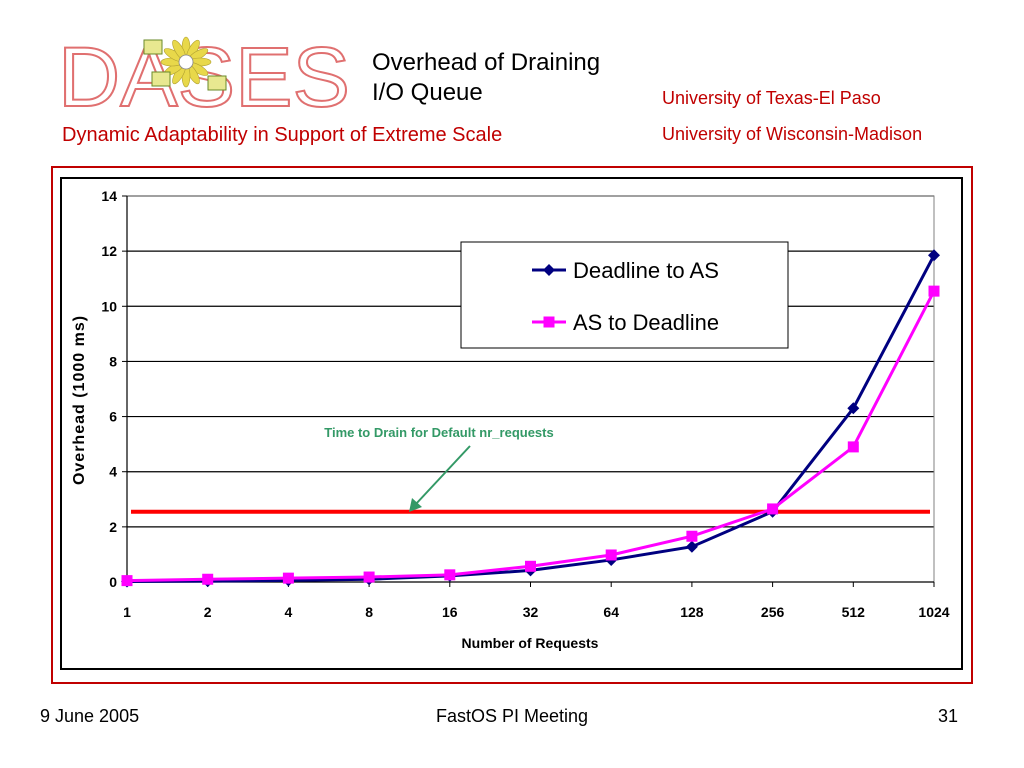  What do you see at coordinates (512, 716) in the screenshot?
I see `footer-meeting: FastOS PI Meeting` at bounding box center [512, 716].